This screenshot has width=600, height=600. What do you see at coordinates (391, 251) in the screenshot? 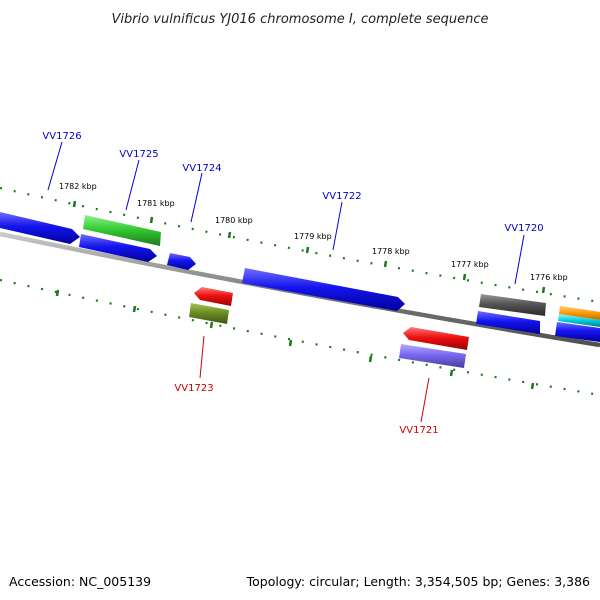
I see `tick-label: 1778 kbp` at bounding box center [391, 251].